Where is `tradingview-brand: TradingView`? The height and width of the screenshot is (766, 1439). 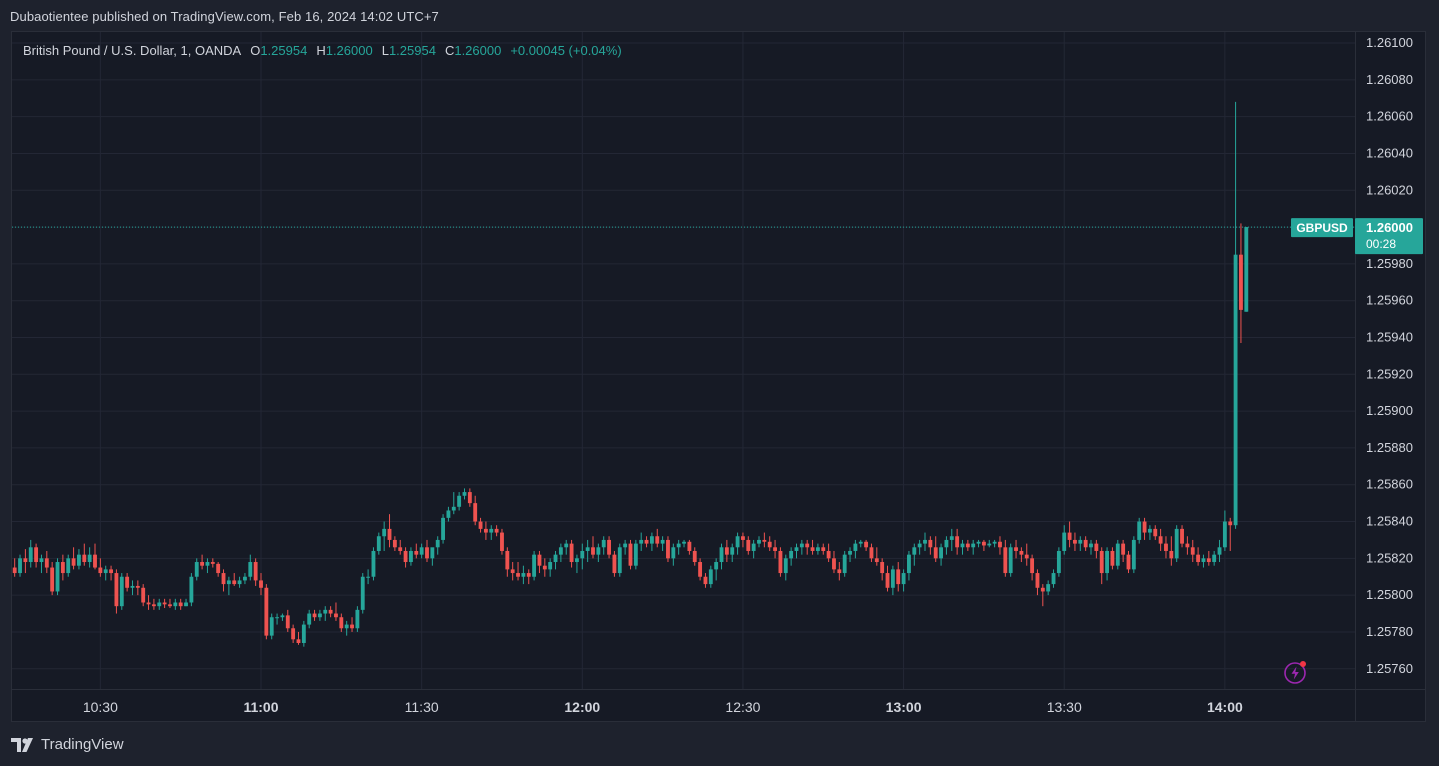 tradingview-brand: TradingView is located at coordinates (67, 744).